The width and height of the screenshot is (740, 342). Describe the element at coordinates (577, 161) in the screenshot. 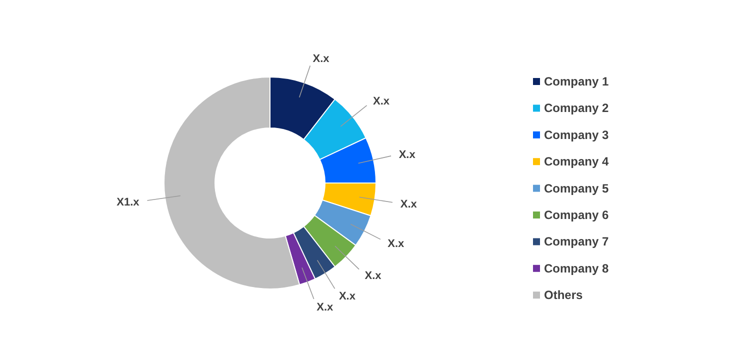

I see `legend-label: Company 4` at that location.